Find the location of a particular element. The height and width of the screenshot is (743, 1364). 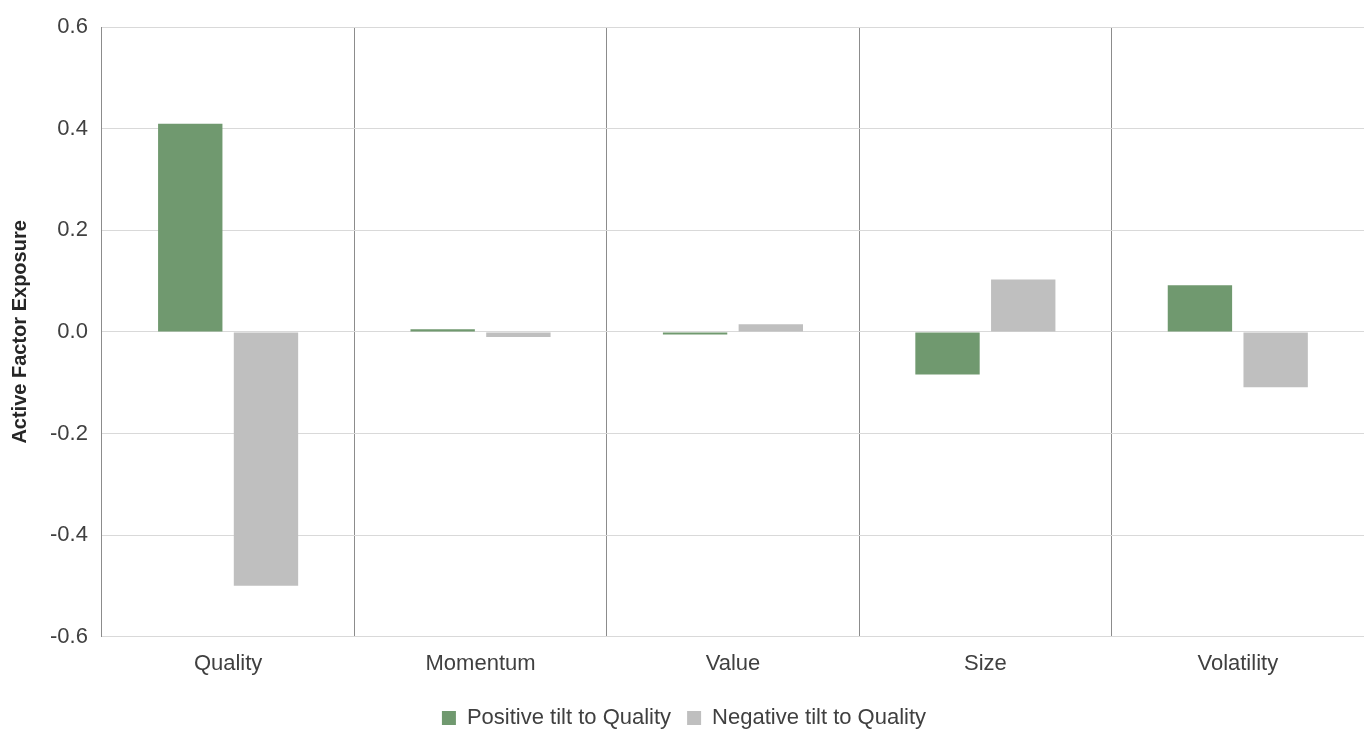

y-tick-label: -0.4 is located at coordinates (68, 534).